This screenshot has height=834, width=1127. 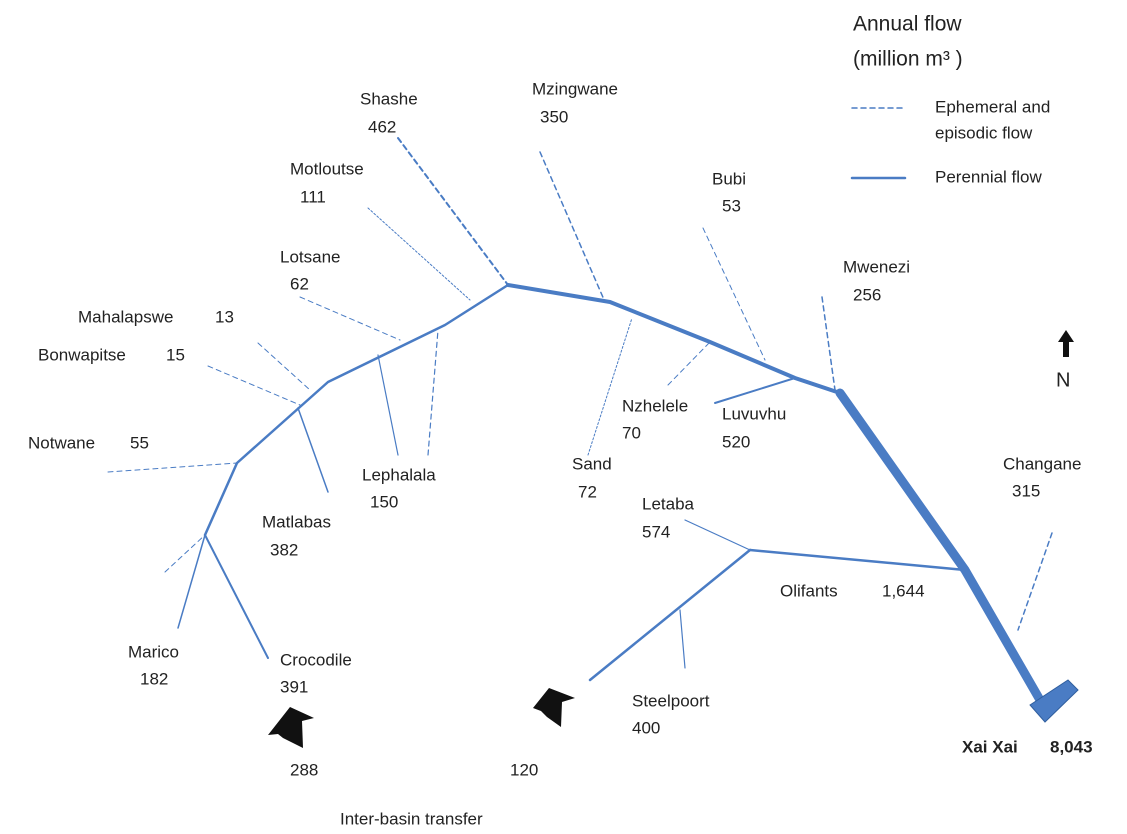 I want to click on river-flow: 13, so click(x=224, y=316).